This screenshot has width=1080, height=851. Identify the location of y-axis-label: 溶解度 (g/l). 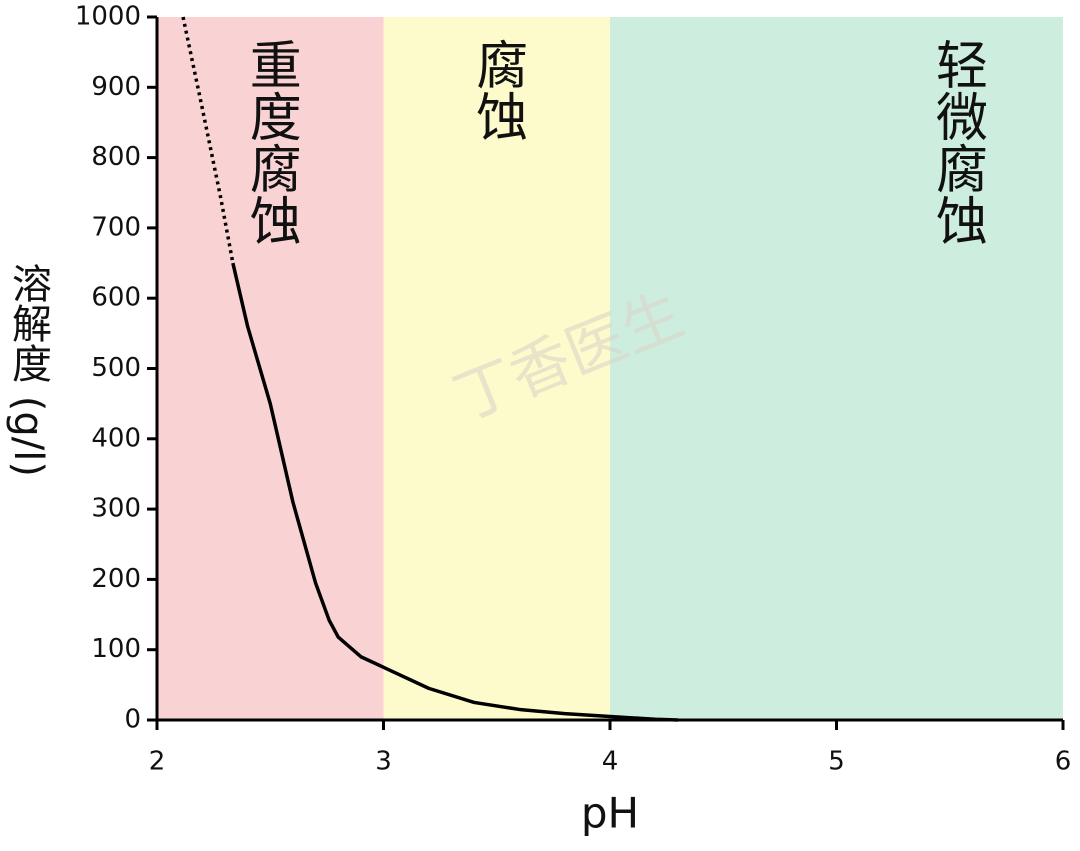
(28, 370).